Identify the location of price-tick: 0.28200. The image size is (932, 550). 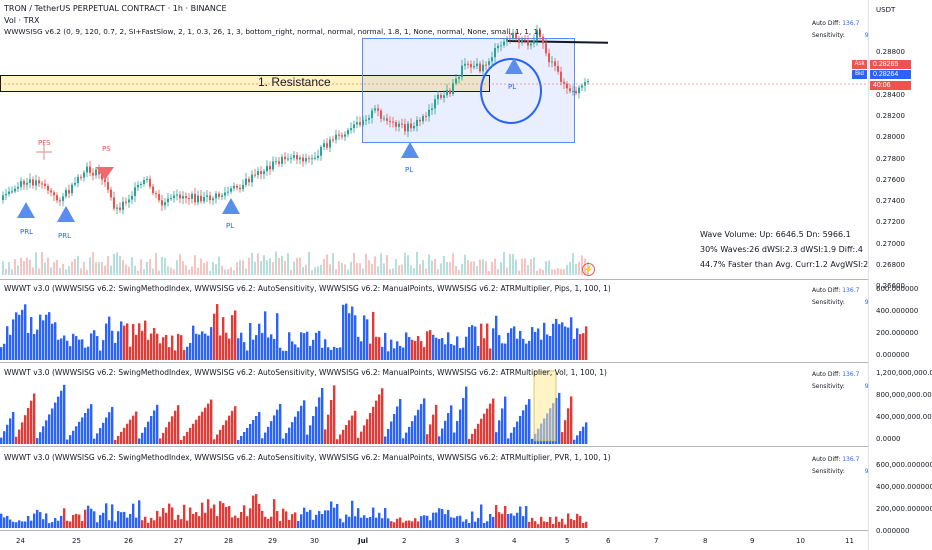
(890, 115).